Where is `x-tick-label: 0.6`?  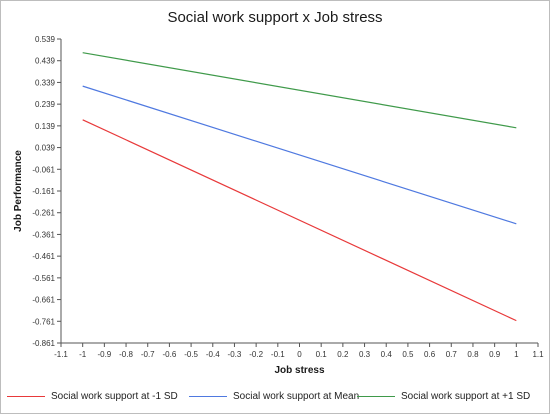 x-tick-label: 0.6 is located at coordinates (430, 354).